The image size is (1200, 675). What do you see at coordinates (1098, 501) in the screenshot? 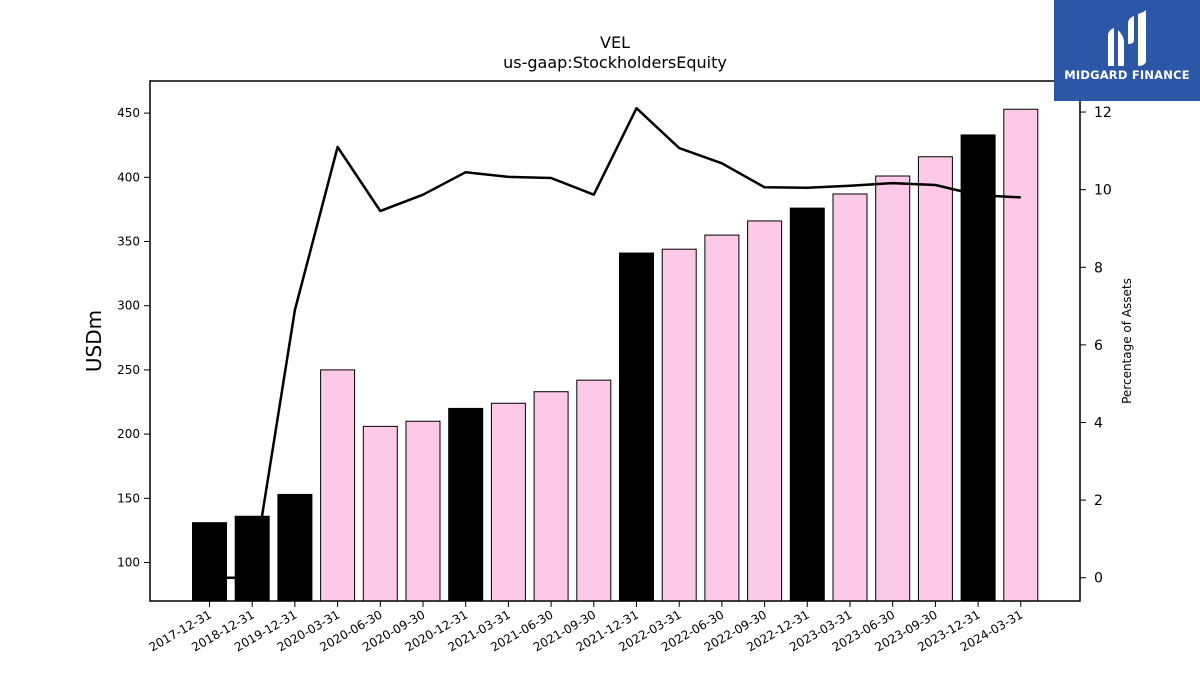
I see `y2-tick-label: 2` at bounding box center [1098, 501].